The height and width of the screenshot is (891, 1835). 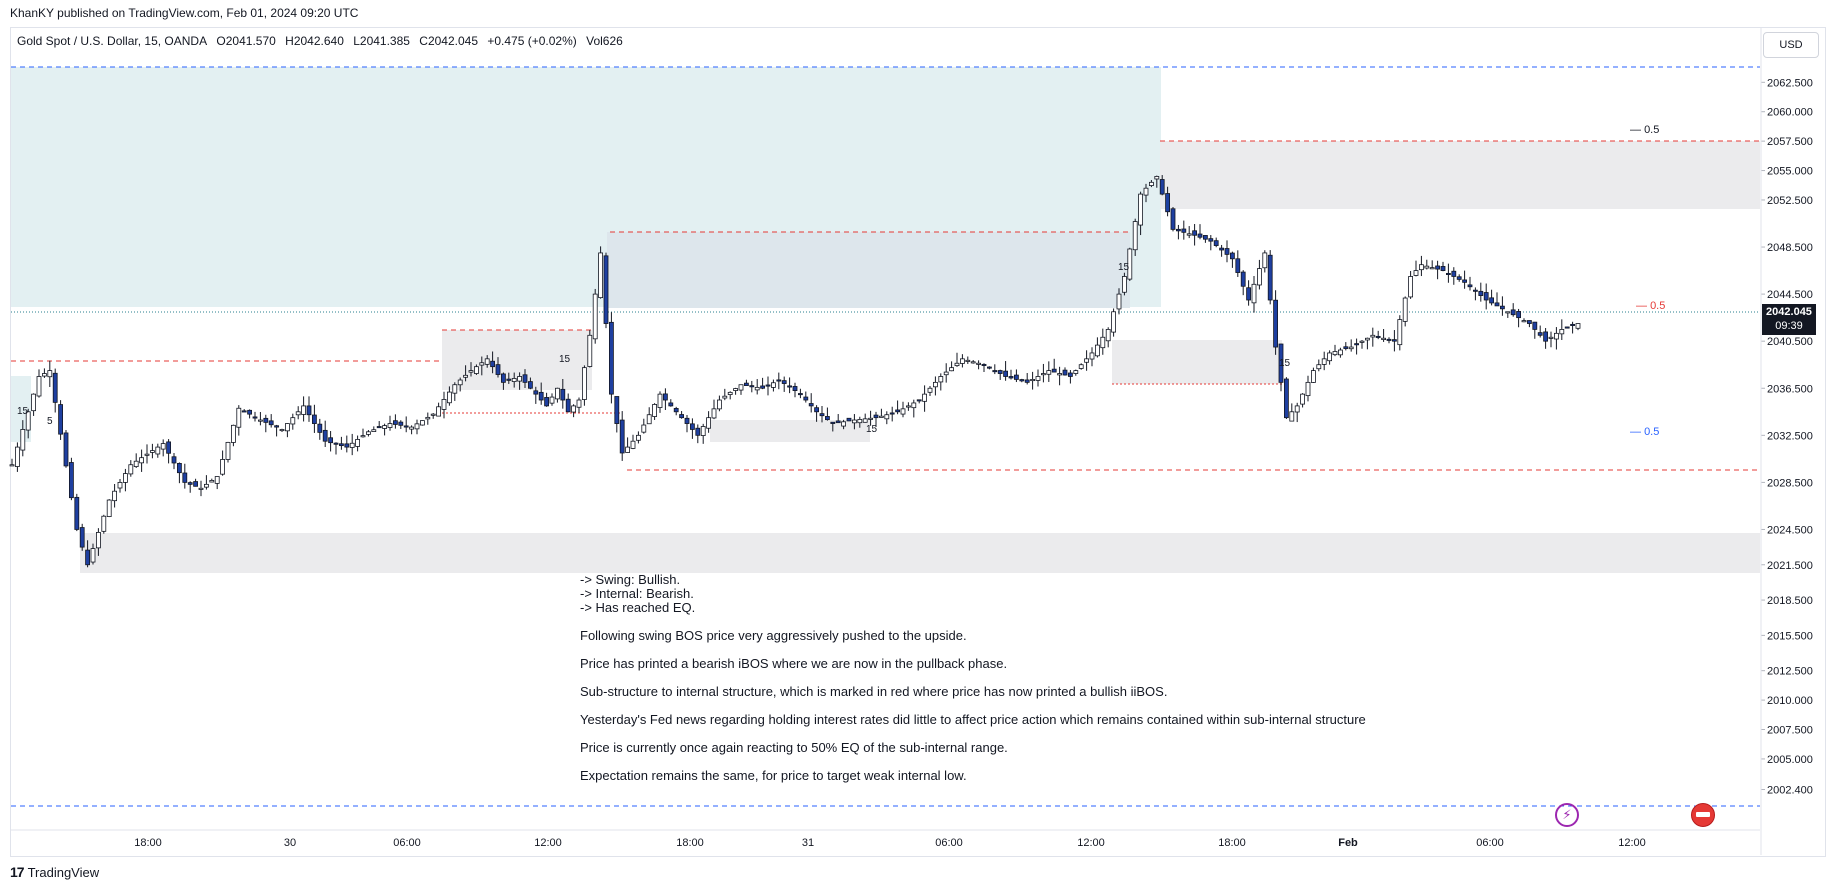 I want to click on y-tick-label: 2052.500, so click(x=1790, y=201).